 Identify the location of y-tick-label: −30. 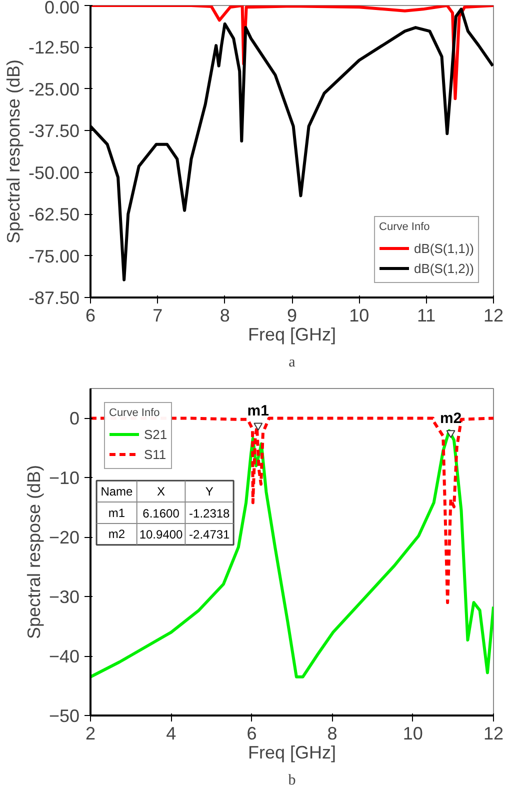
(64, 597).